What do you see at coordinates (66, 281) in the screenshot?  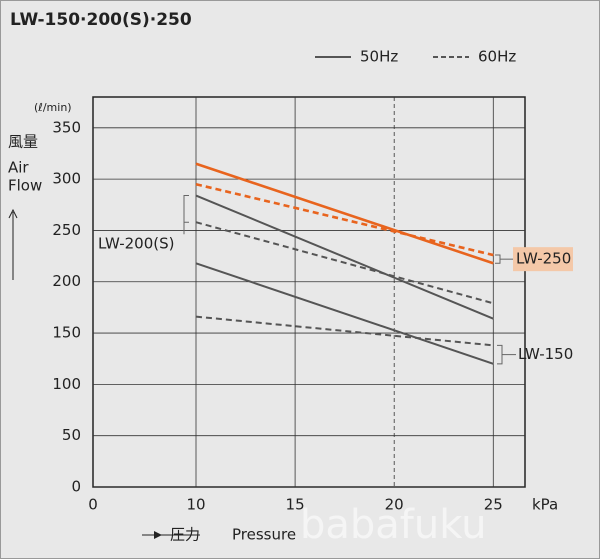 I see `y-tick-label: 200` at bounding box center [66, 281].